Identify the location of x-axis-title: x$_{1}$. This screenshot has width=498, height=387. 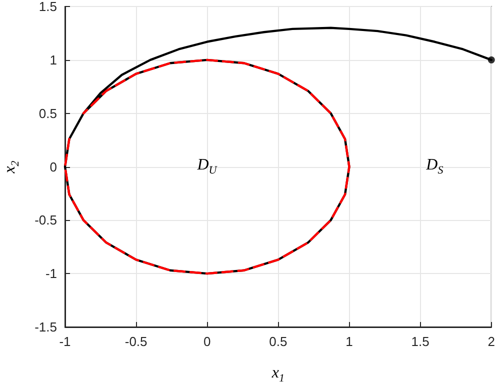
(278, 374).